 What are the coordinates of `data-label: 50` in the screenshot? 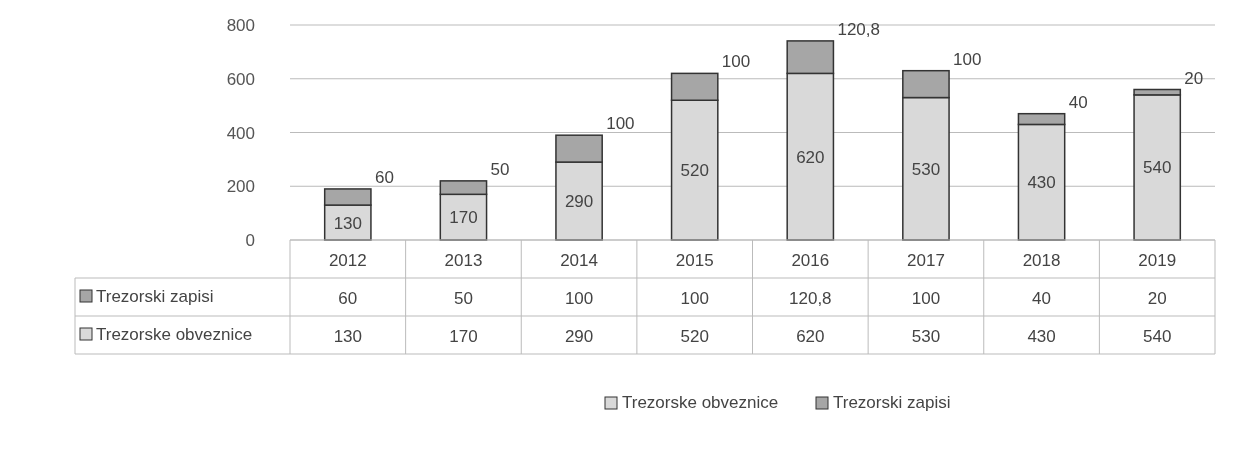 It's located at (463, 298).